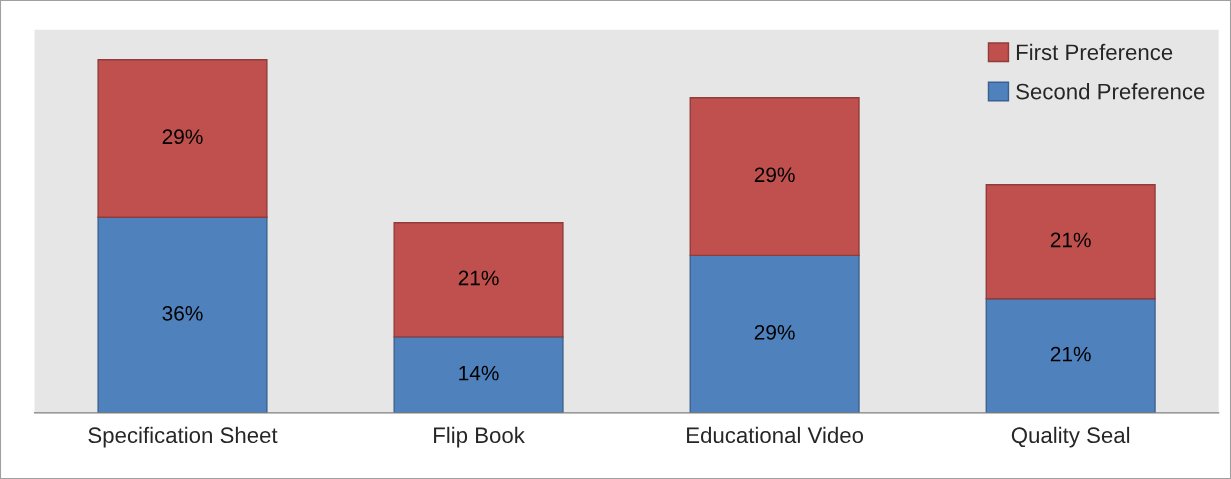 The height and width of the screenshot is (479, 1231). What do you see at coordinates (479, 437) in the screenshot?
I see `x-tick-label: Flip Book` at bounding box center [479, 437].